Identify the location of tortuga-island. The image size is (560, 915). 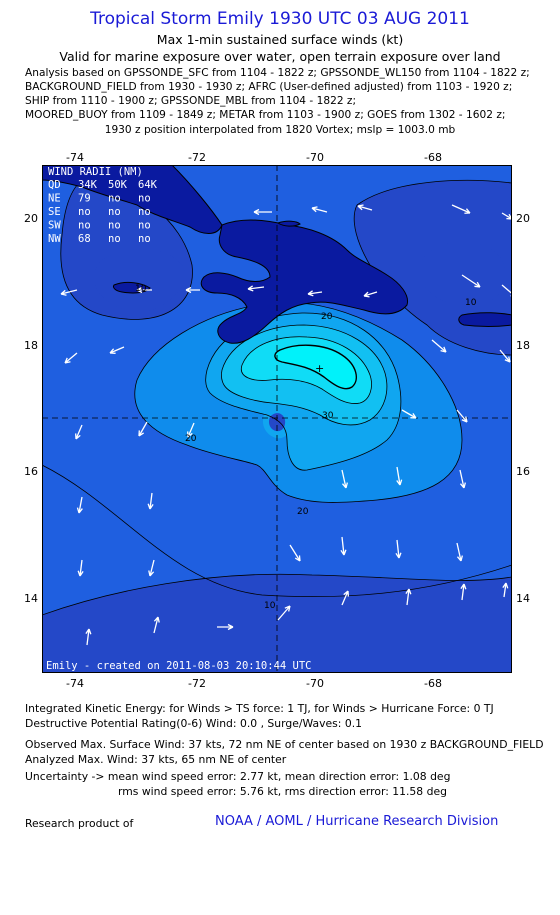
(288, 223).